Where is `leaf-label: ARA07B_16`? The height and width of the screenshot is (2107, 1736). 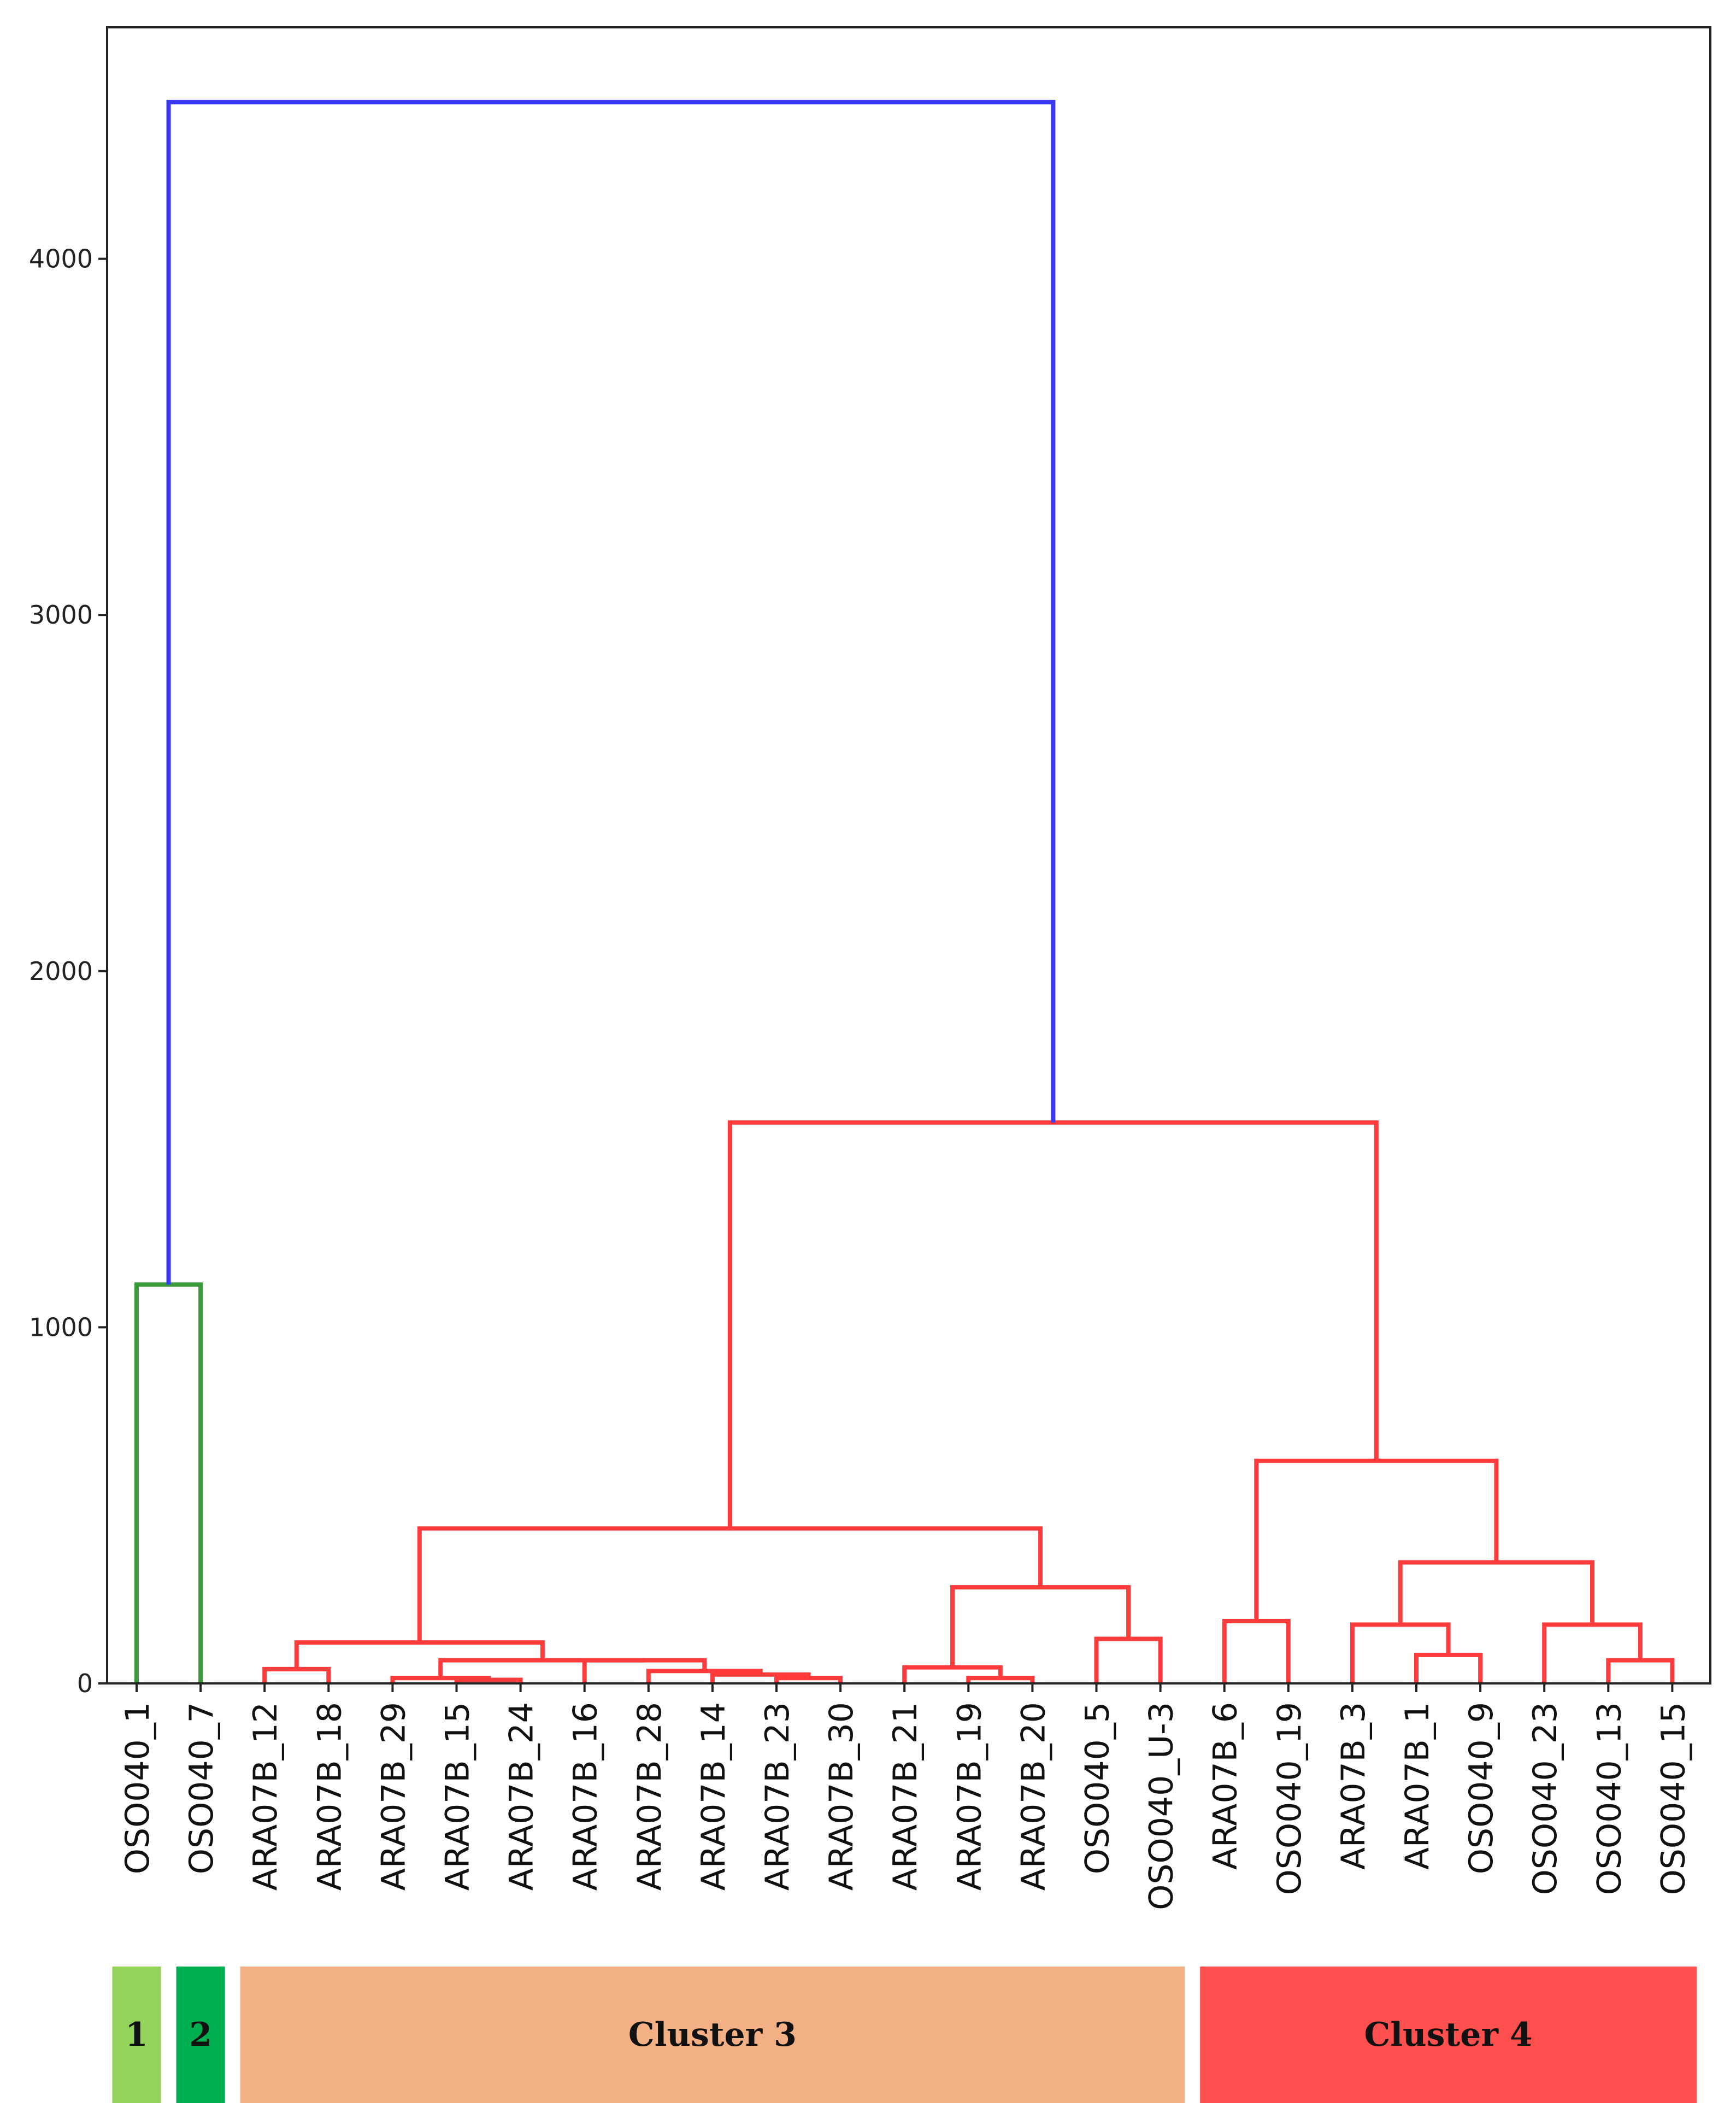
leaf-label: ARA07B_16 is located at coordinates (586, 1796).